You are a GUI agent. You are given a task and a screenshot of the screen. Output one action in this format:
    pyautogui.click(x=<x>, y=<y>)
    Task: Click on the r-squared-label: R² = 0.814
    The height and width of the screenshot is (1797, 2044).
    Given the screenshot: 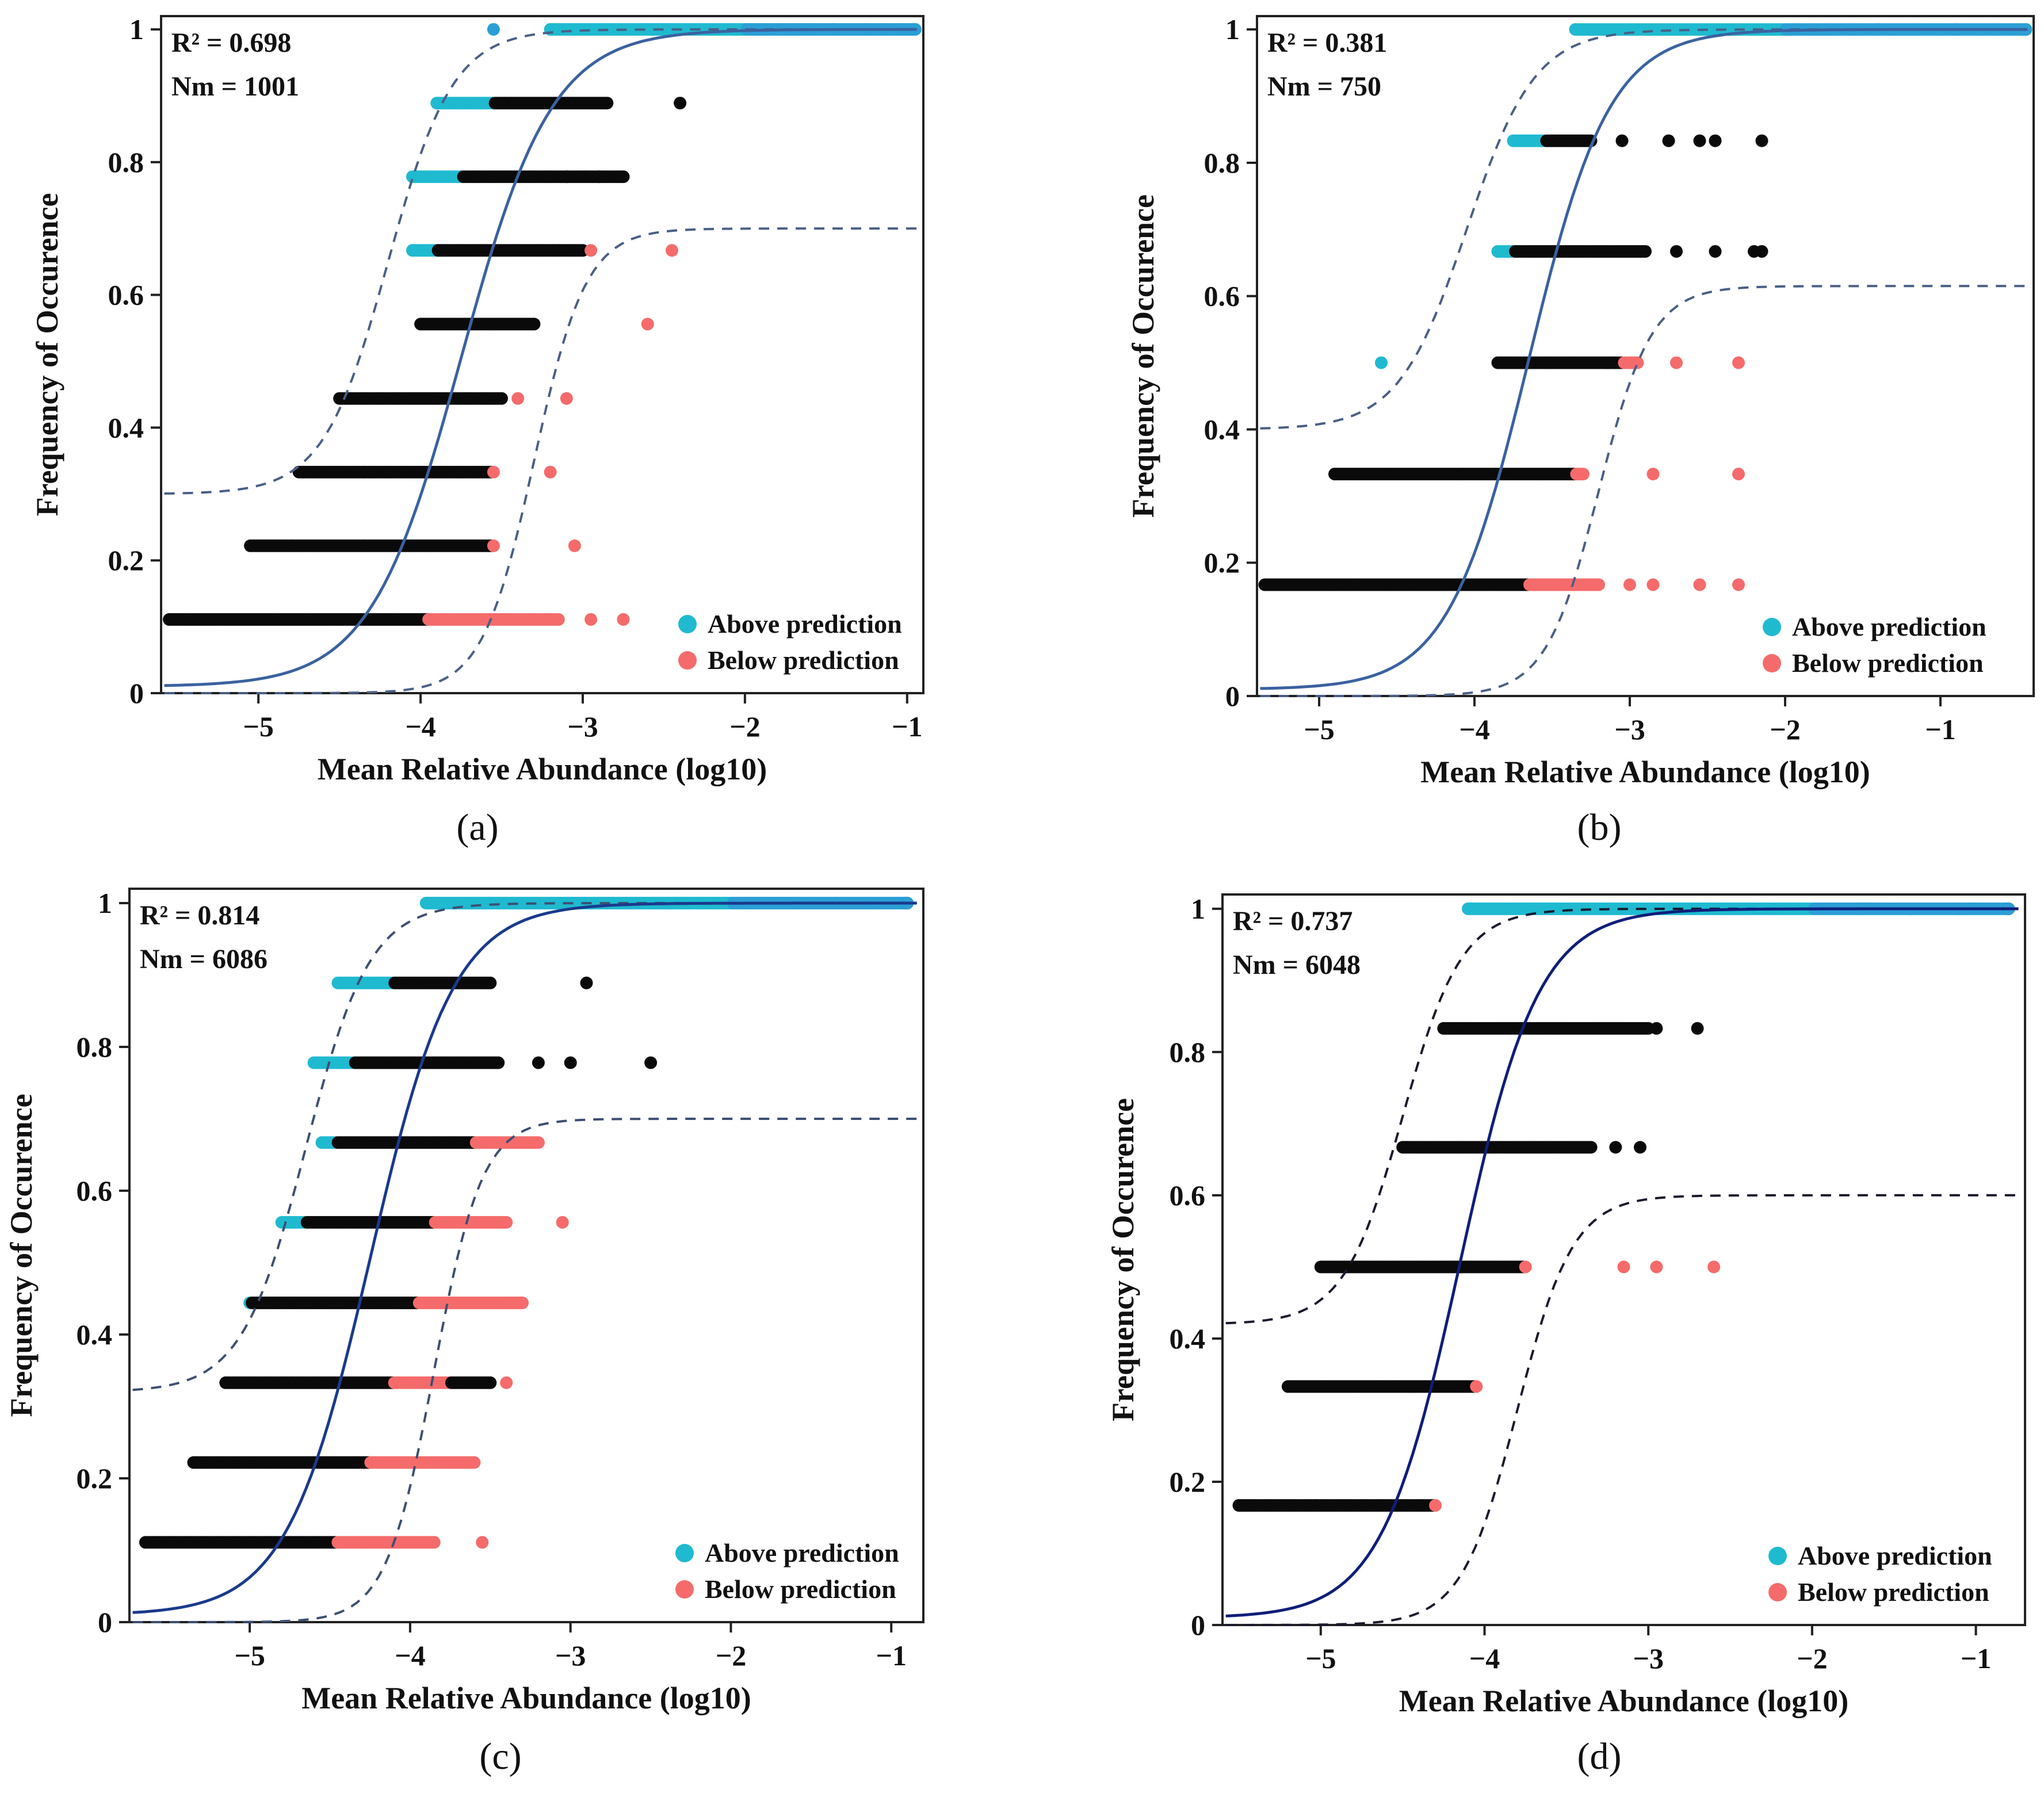 What is the action you would take?
    pyautogui.click(x=199, y=915)
    